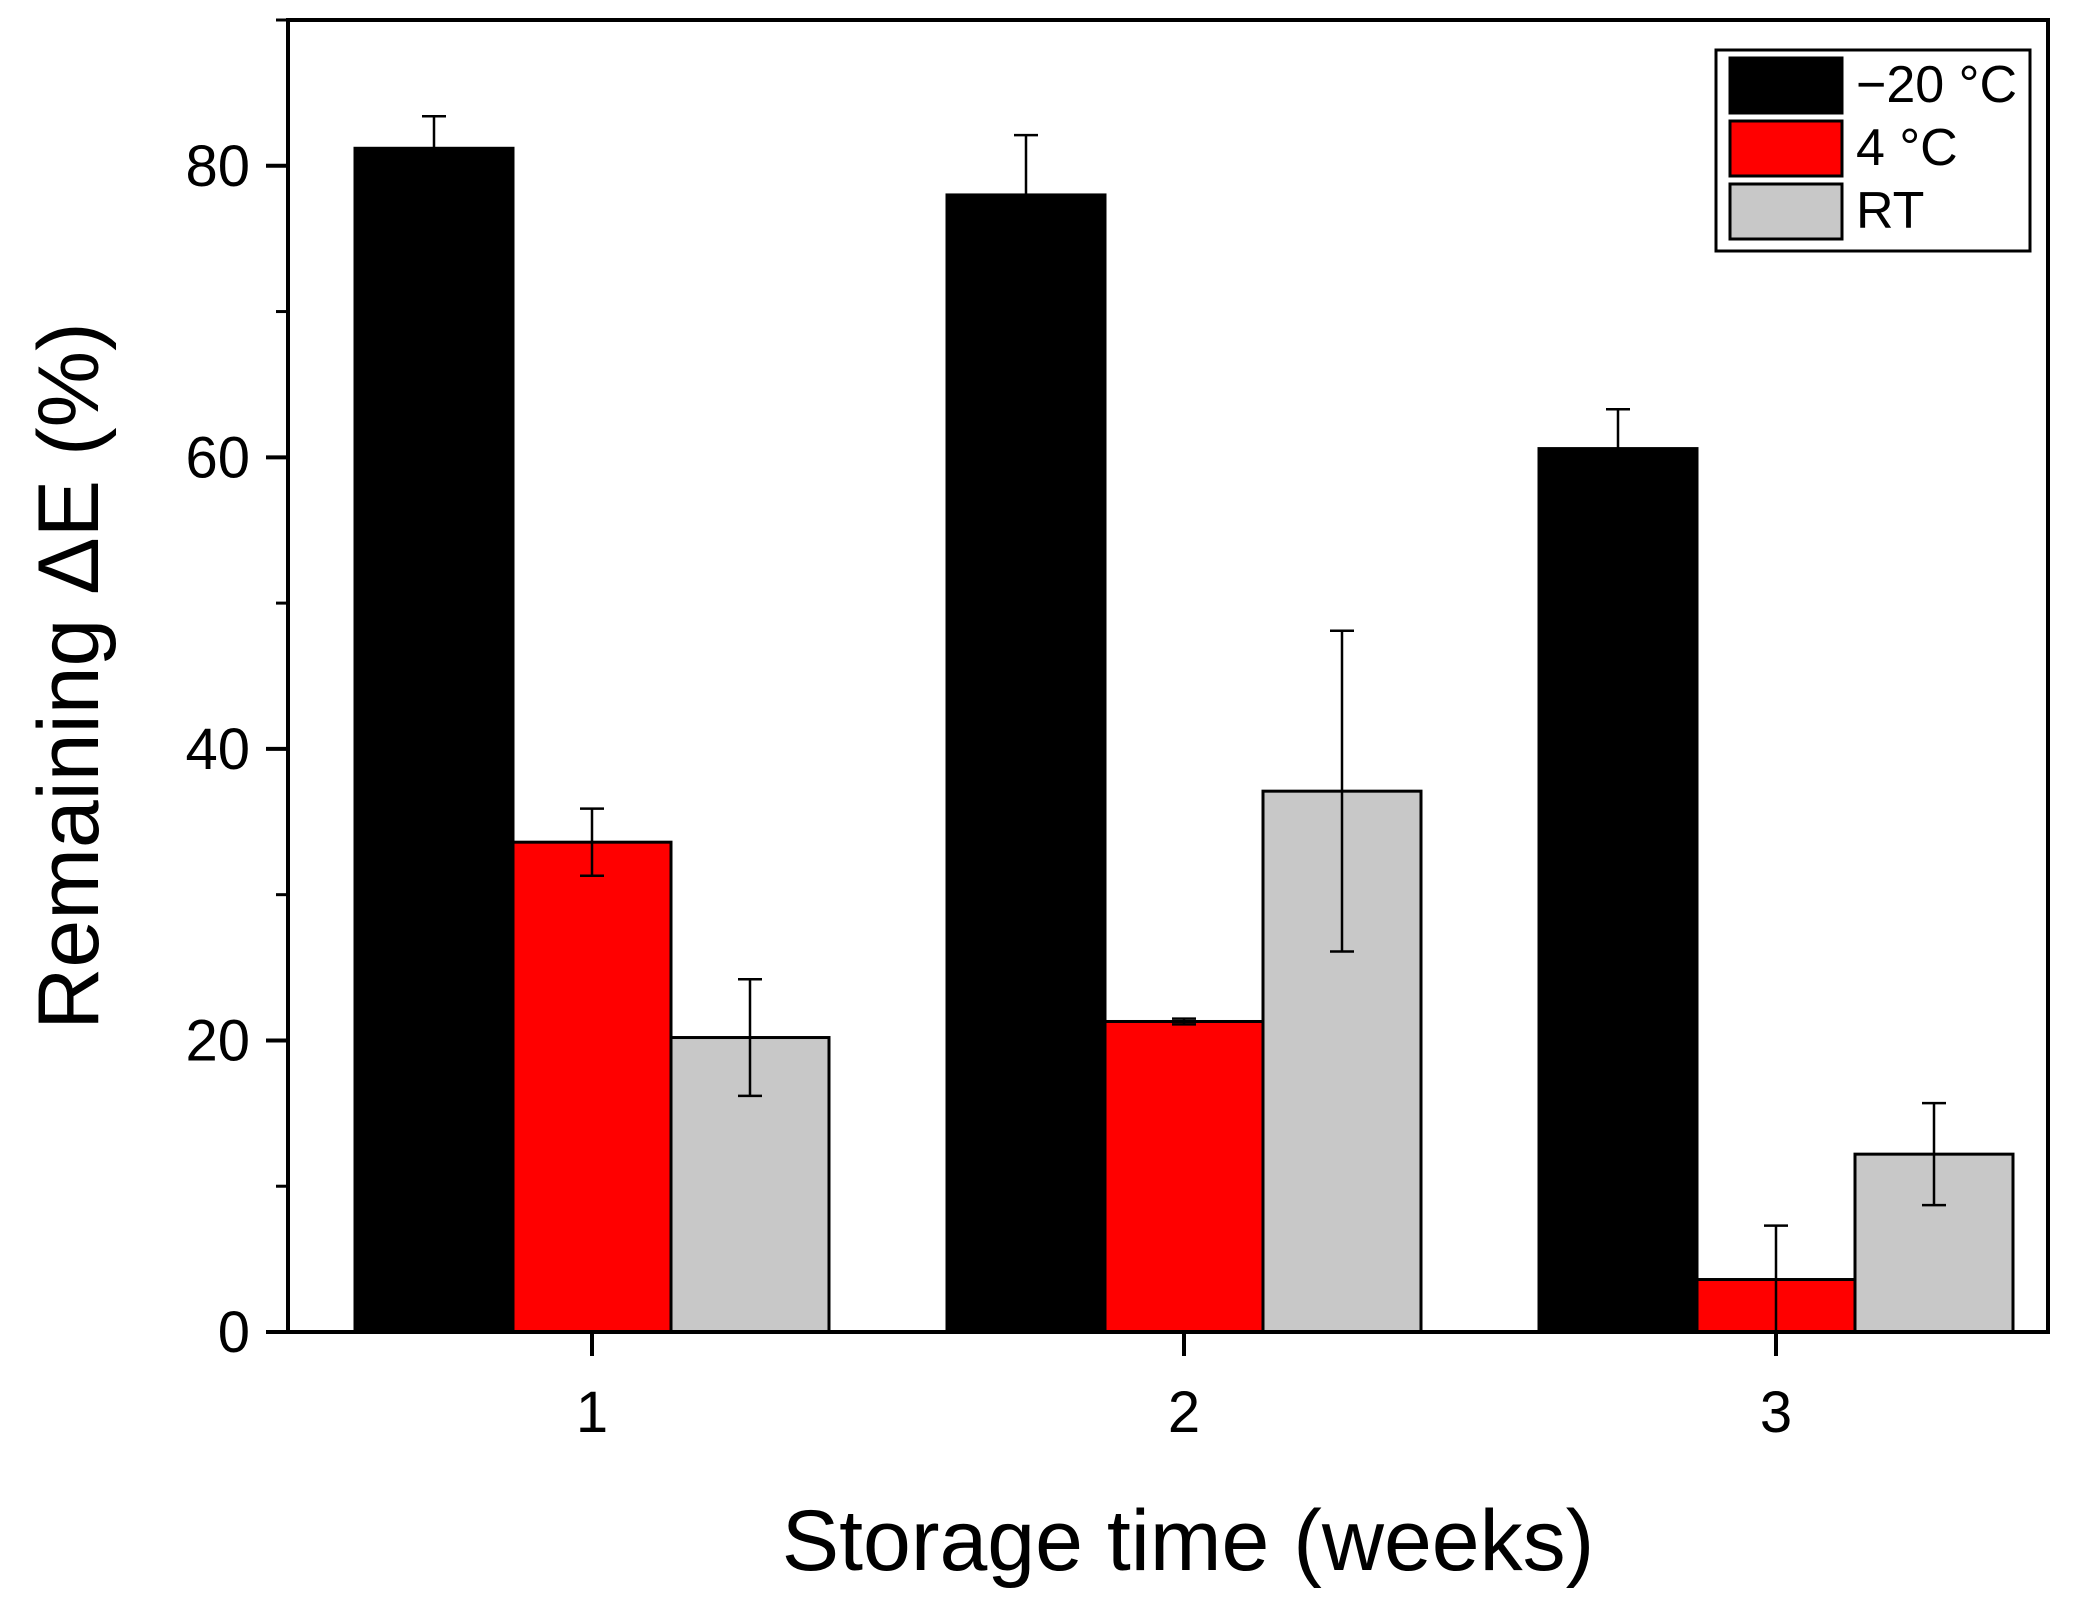  Describe the element at coordinates (1936, 85) in the screenshot. I see `legend-label-1: −20 °C` at that location.